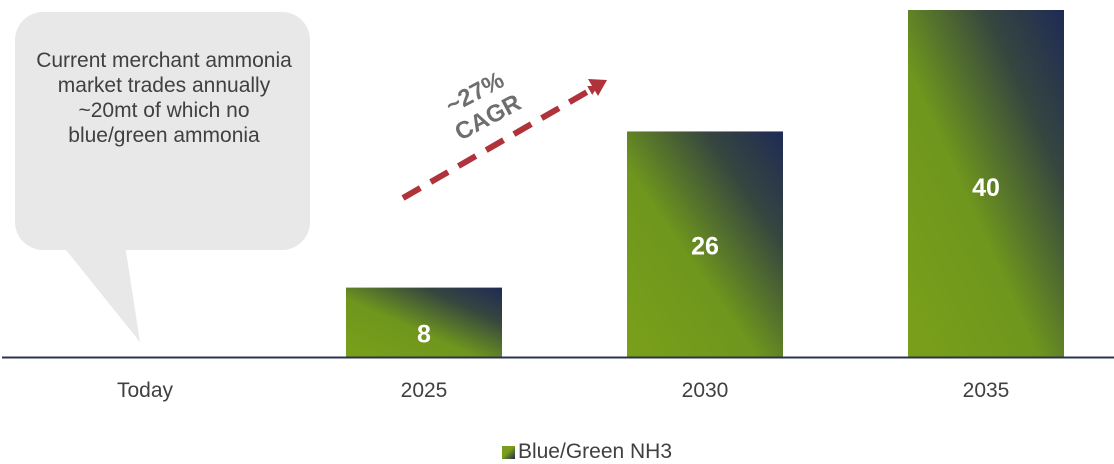 The width and height of the screenshot is (1114, 464). Describe the element at coordinates (595, 451) in the screenshot. I see `legend-label: Blue/Green NH3` at that location.